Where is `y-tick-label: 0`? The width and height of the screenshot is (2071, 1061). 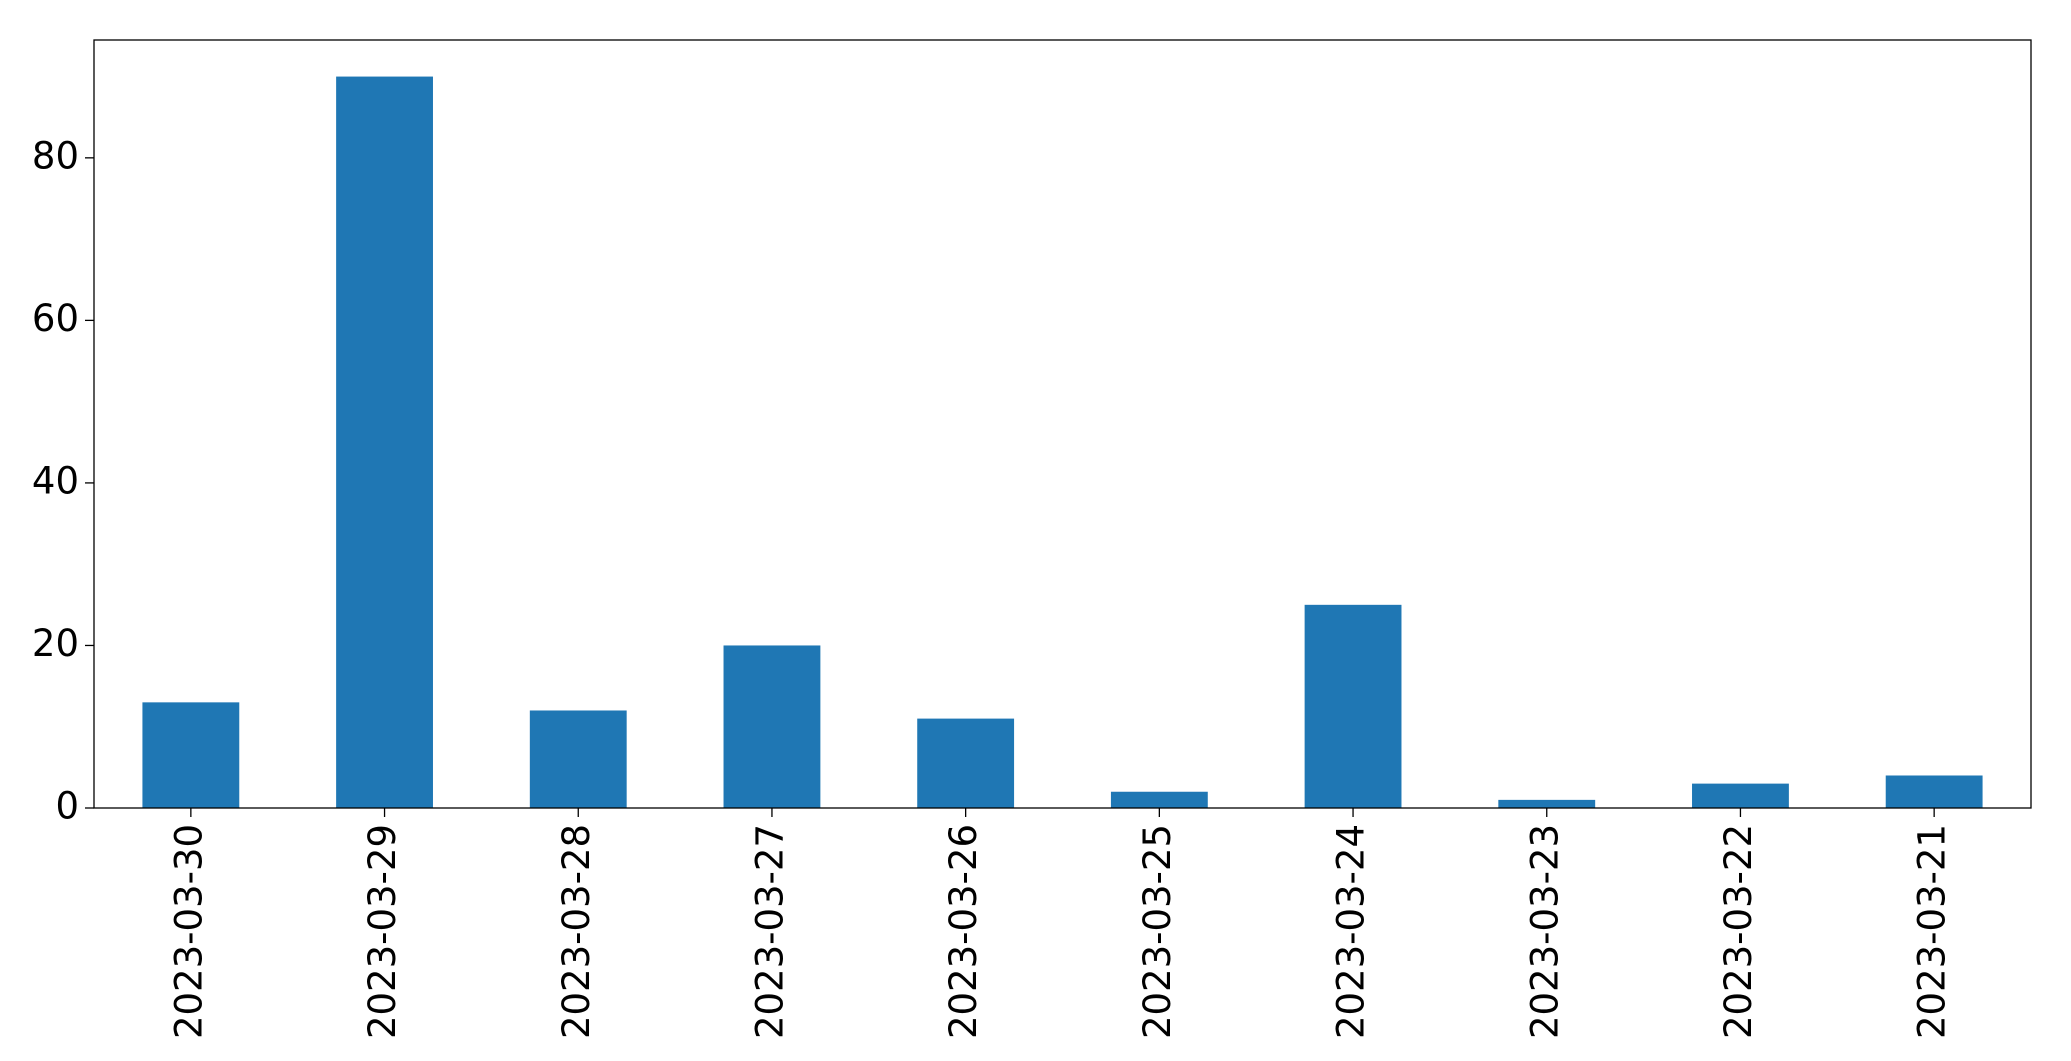 y-tick-label: 0 is located at coordinates (67, 806).